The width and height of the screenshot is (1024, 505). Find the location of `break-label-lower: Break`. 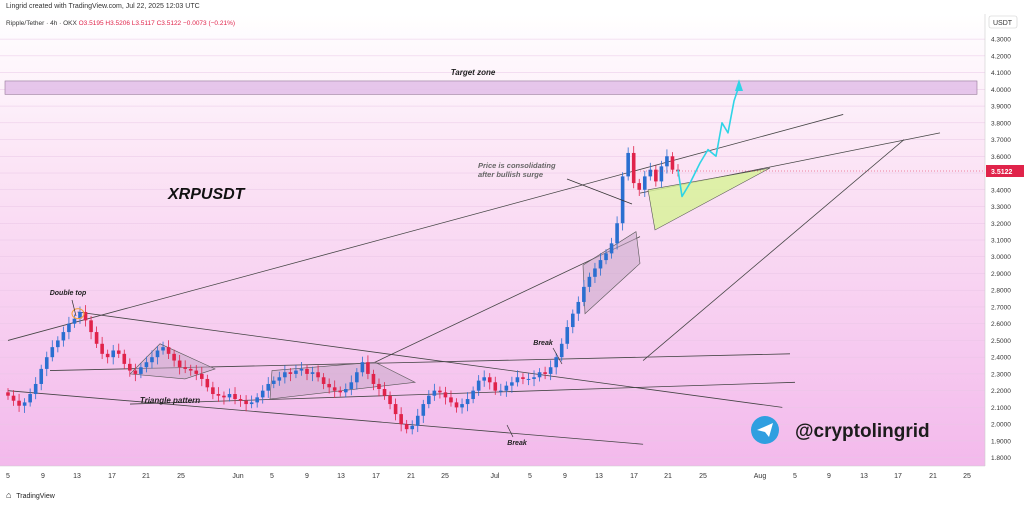

break-label-lower: Break is located at coordinates (517, 443).